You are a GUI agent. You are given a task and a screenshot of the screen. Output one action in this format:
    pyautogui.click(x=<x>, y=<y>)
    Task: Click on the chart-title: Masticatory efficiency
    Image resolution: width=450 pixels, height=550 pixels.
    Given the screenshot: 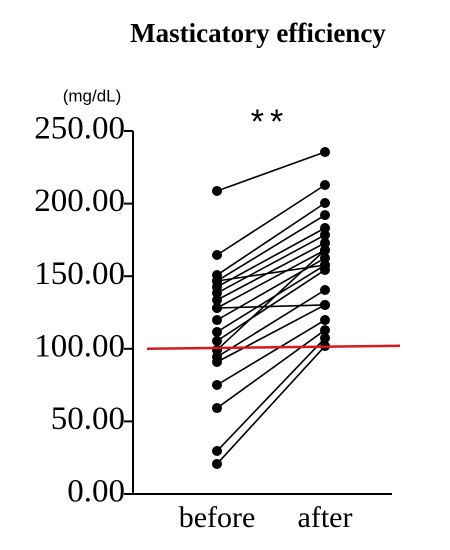 What is the action you would take?
    pyautogui.click(x=258, y=33)
    